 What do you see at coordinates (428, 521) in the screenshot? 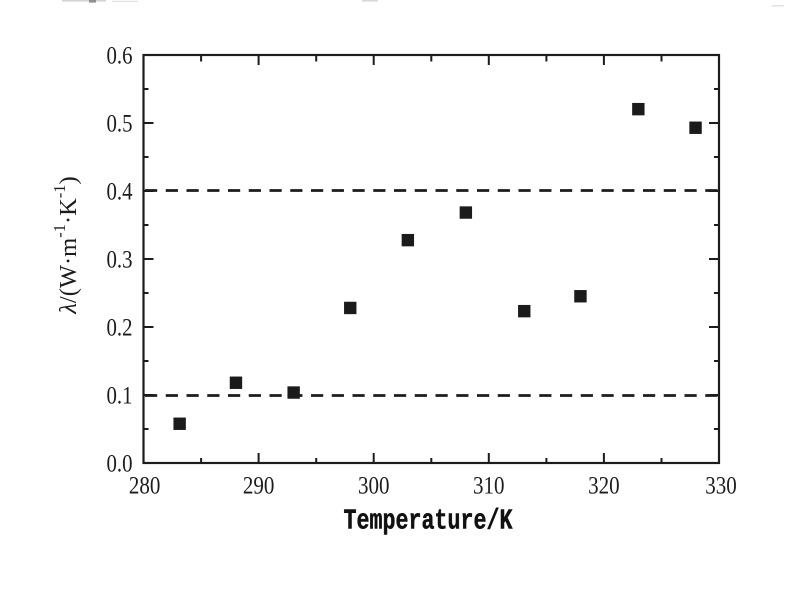
I see `svg-text: Temperature/K` at bounding box center [428, 521].